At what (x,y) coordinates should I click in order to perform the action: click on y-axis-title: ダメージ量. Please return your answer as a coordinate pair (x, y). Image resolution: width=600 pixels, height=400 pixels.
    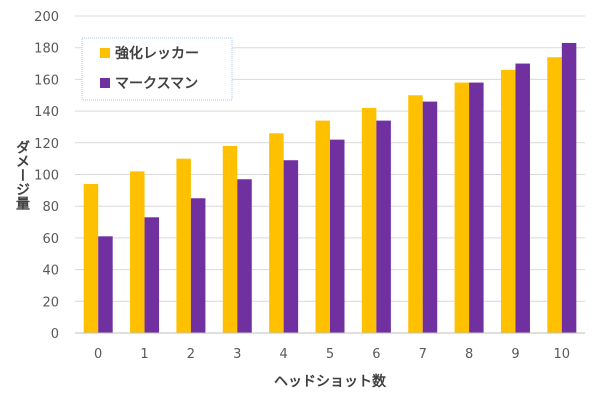
    Looking at the image, I should click on (22, 175).